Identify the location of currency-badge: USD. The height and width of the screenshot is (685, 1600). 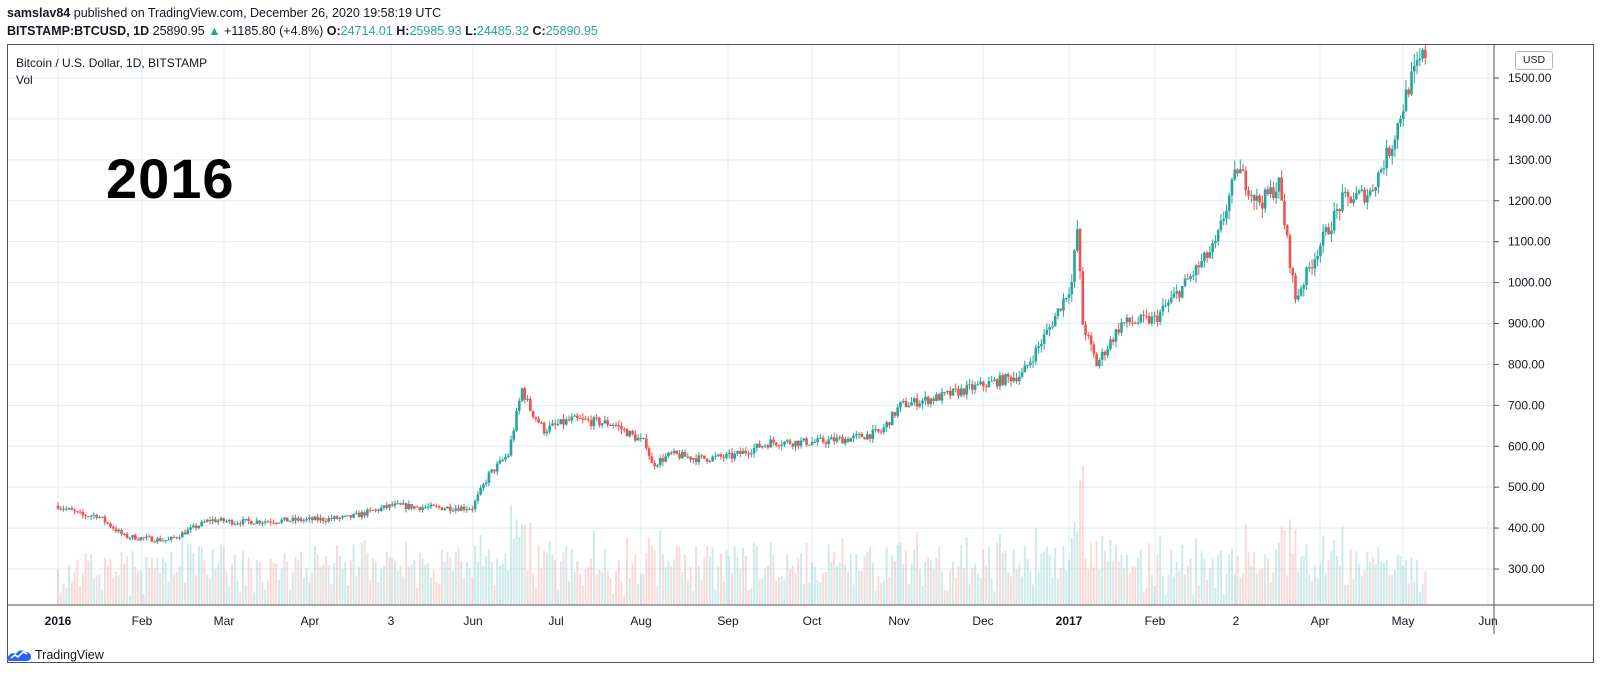
(1534, 60).